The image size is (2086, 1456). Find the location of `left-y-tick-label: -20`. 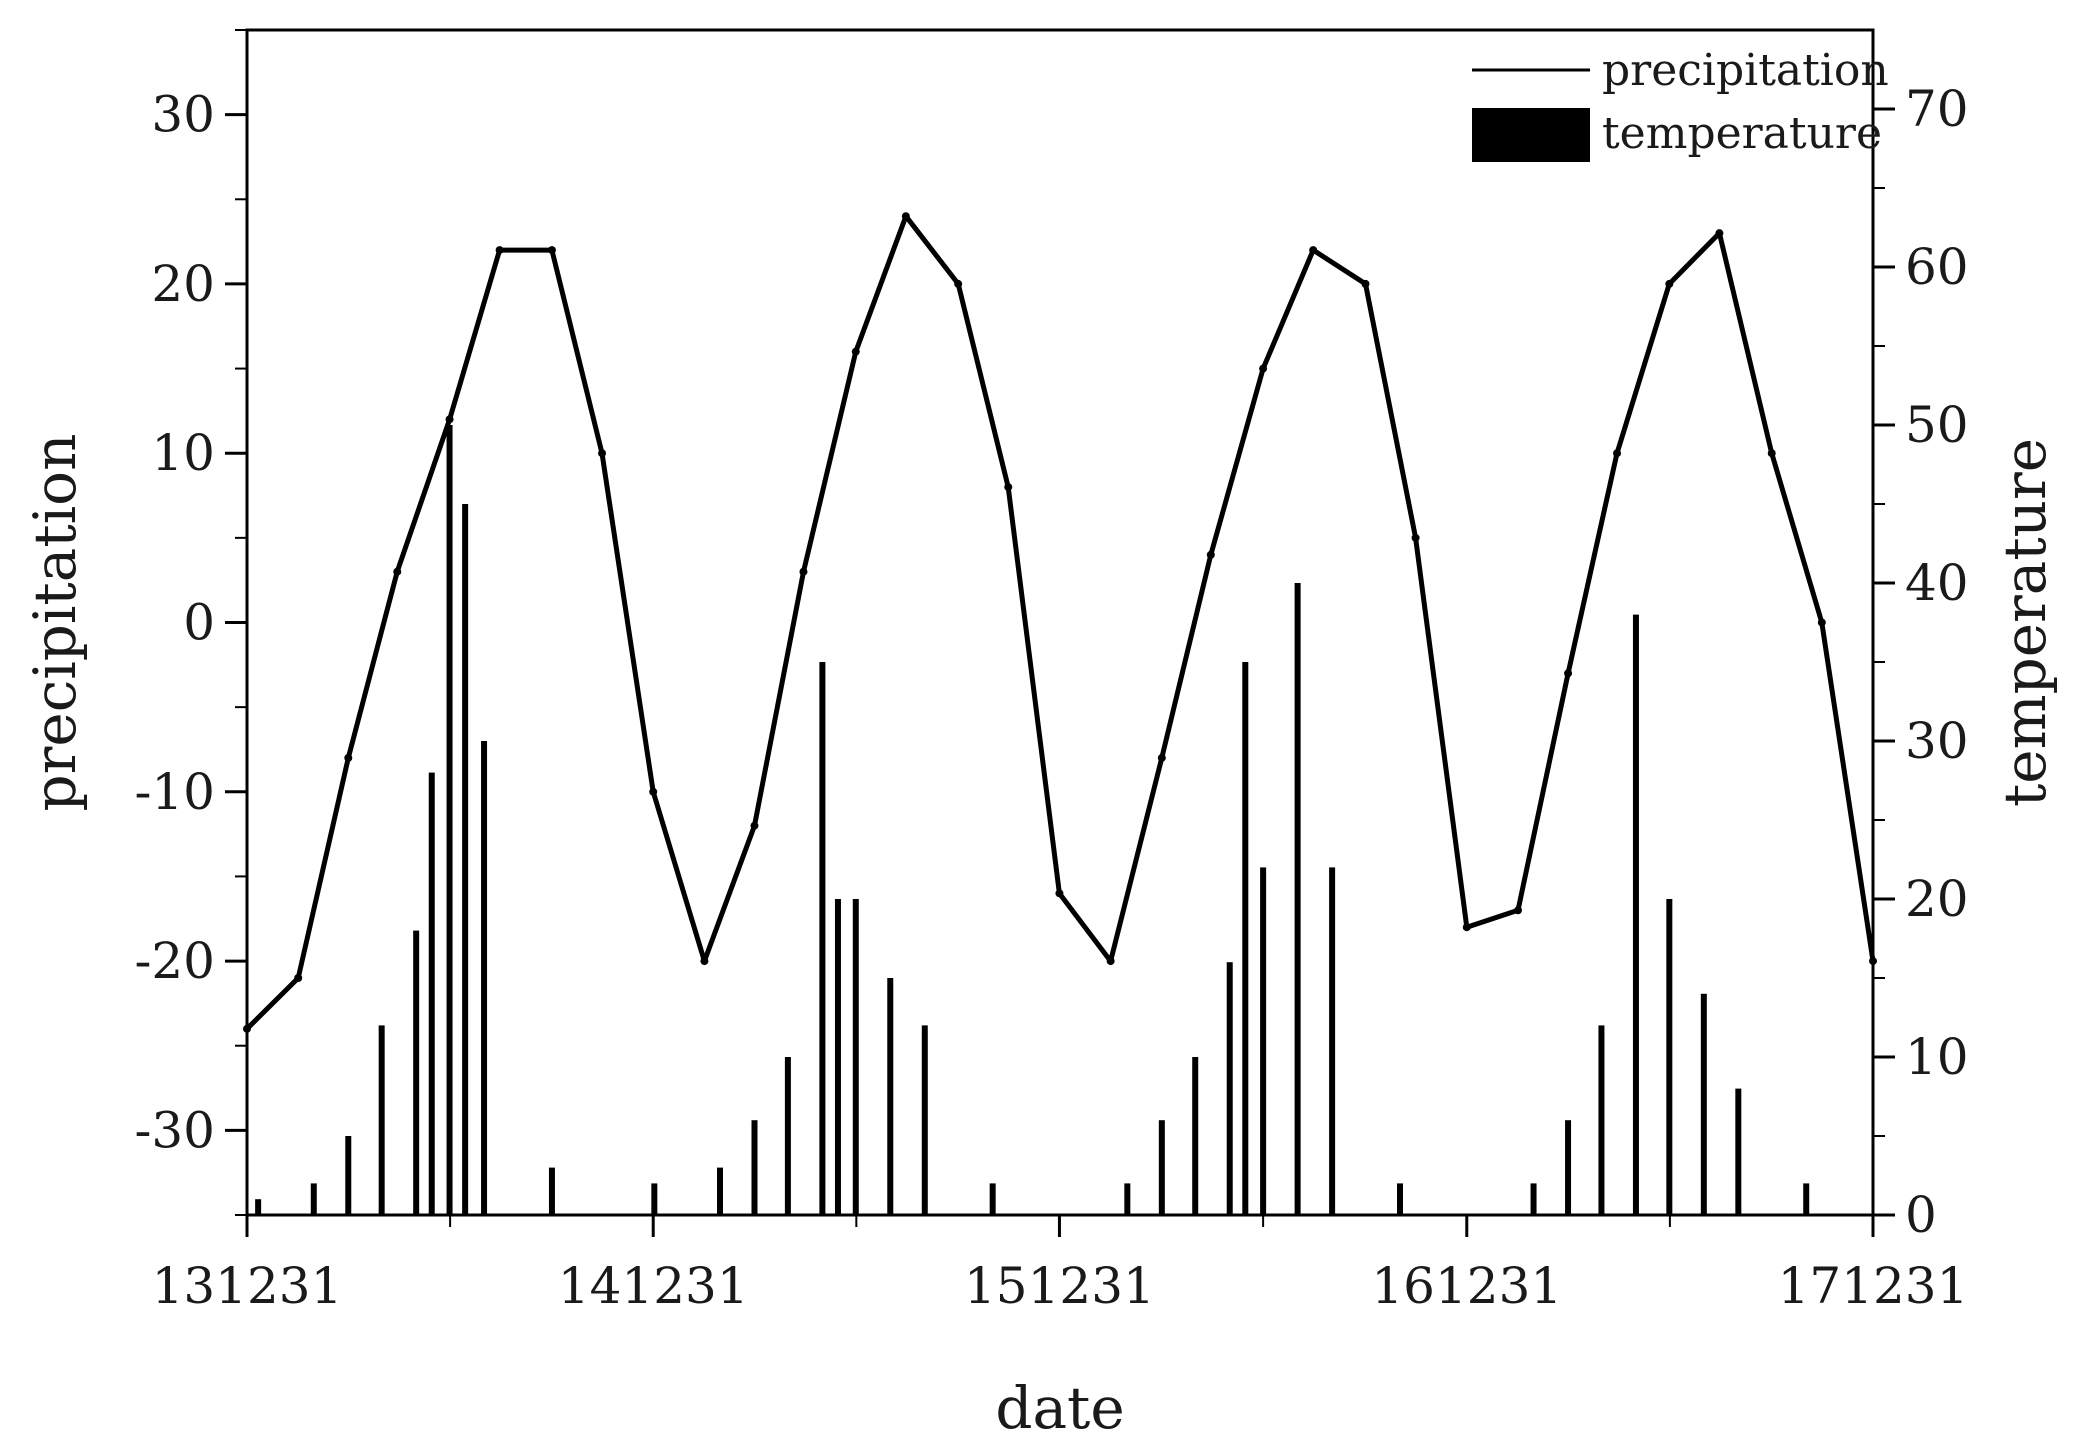

left-y-tick-label: -20 is located at coordinates (174, 961).